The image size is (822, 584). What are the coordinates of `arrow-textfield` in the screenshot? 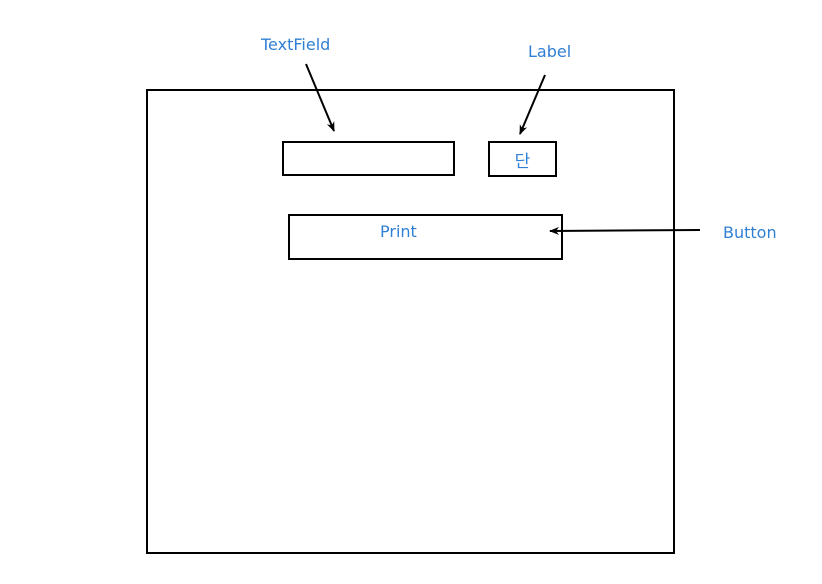 It's located at (320, 97).